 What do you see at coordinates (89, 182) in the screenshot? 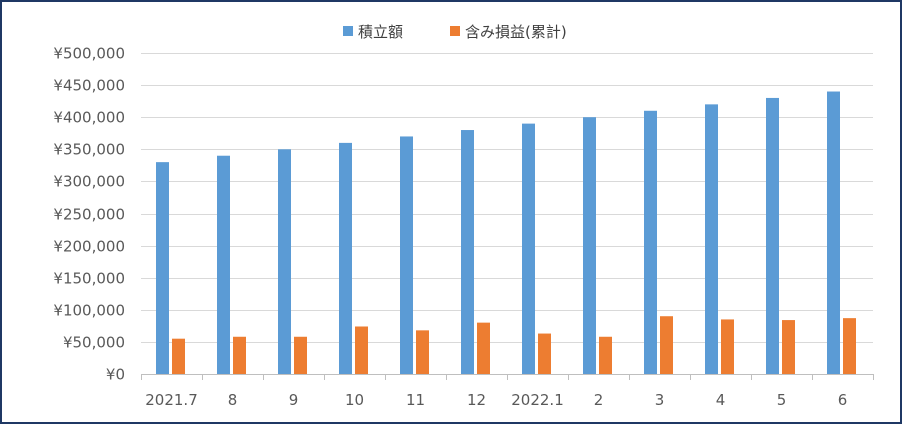
I see `y-tick-label: ¥300,000` at bounding box center [89, 182].